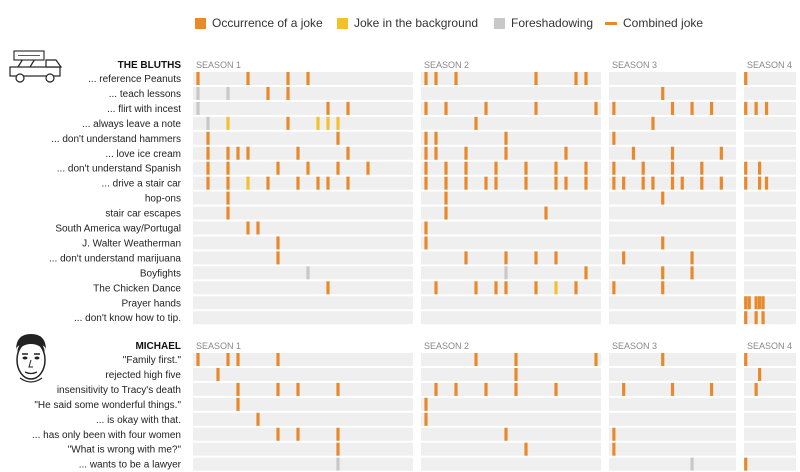  I want to click on row-label: "Family first.", so click(152, 360).